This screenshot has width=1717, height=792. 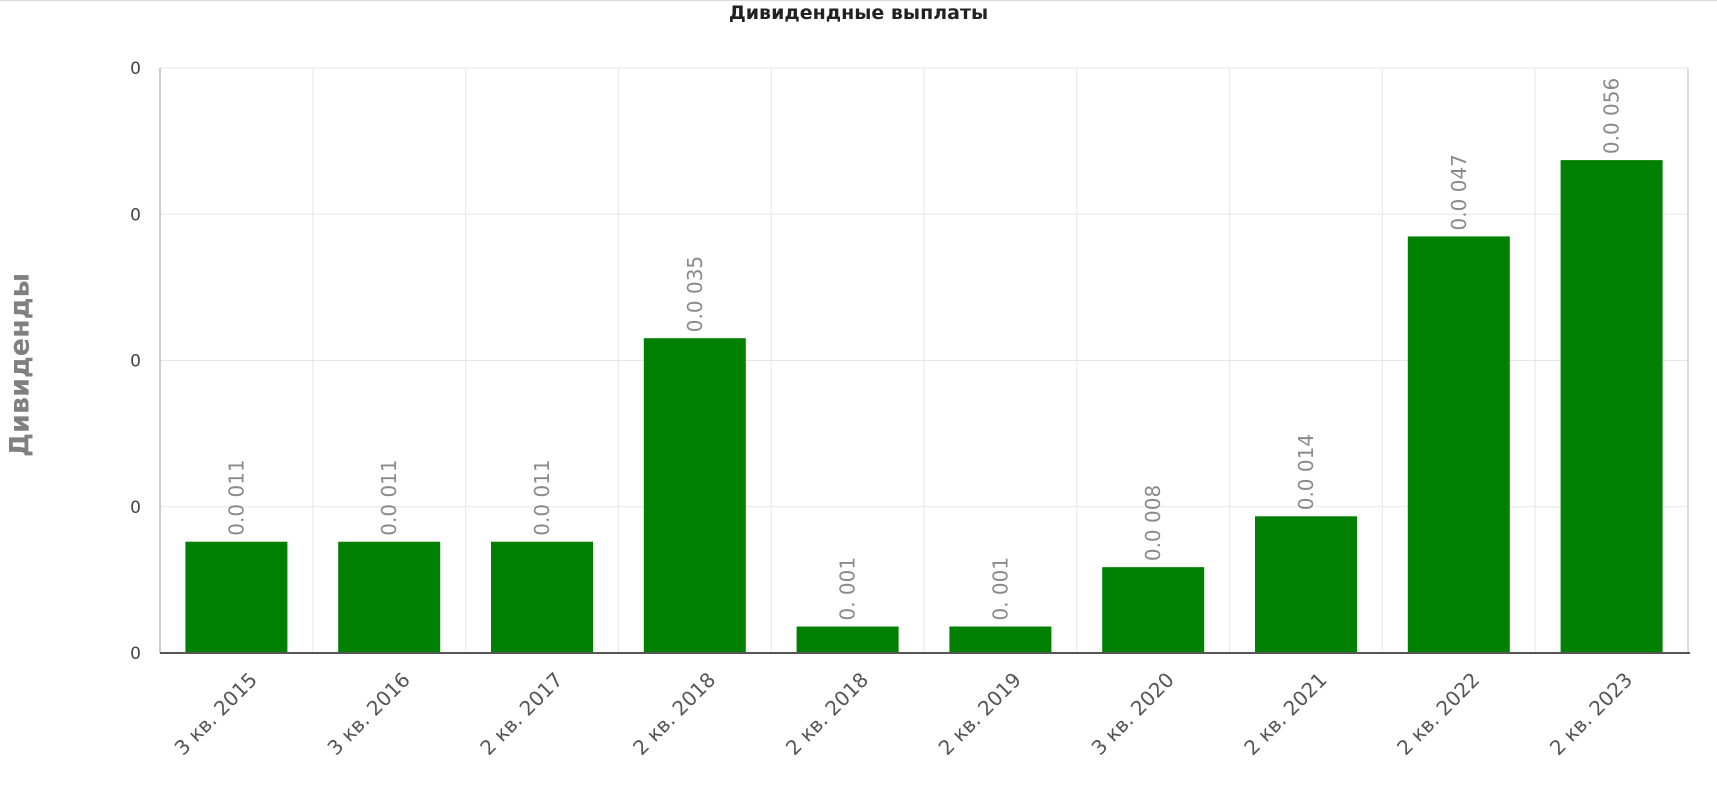 I want to click on data-label: 0.0 035, so click(x=695, y=294).